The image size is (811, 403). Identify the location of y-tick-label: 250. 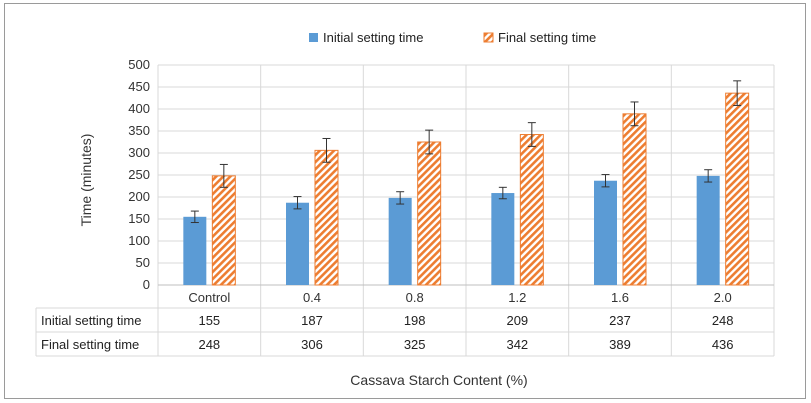
(139, 174).